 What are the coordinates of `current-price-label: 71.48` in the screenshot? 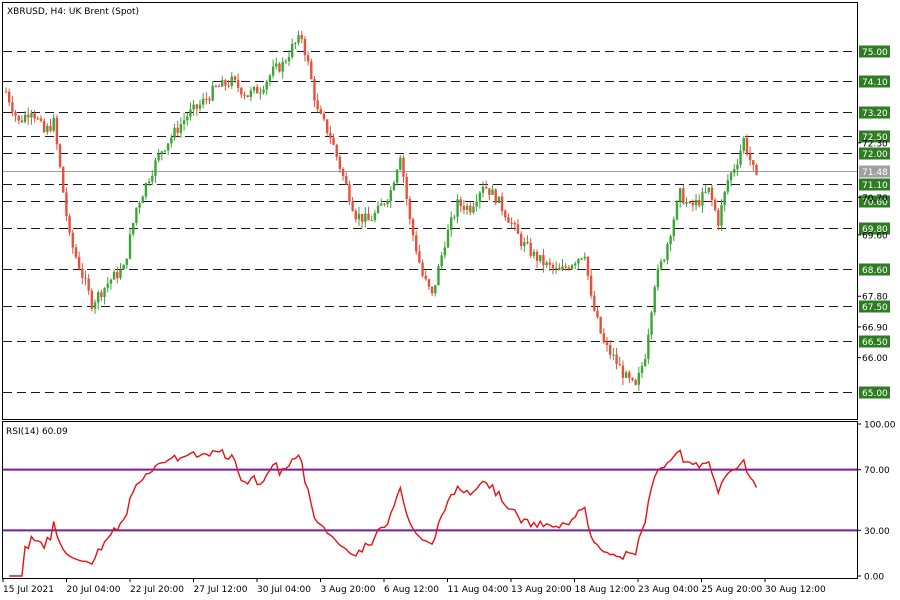 It's located at (875, 173).